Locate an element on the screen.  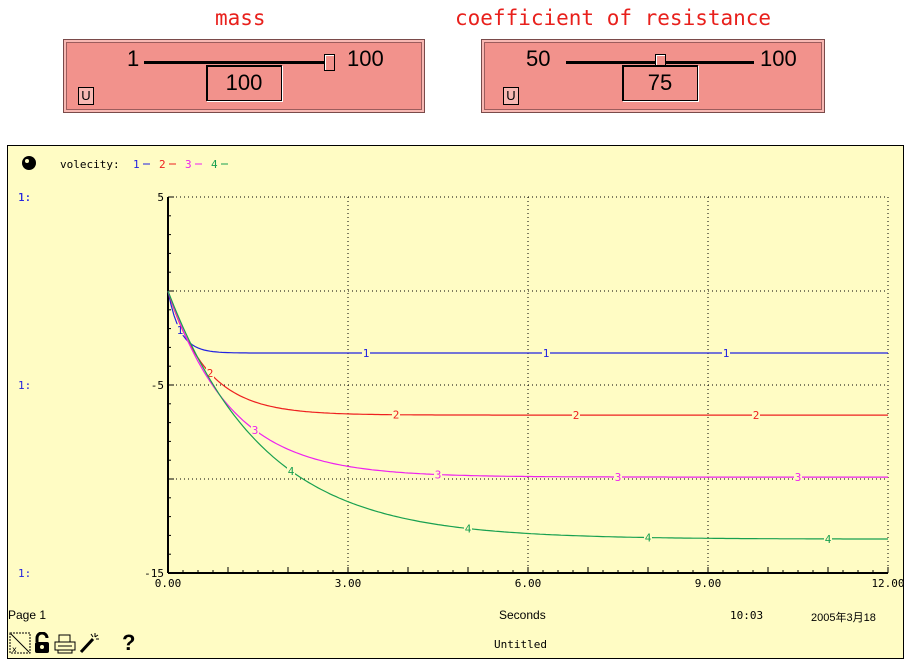
x-tick-label: 12.00 is located at coordinates (887, 583).